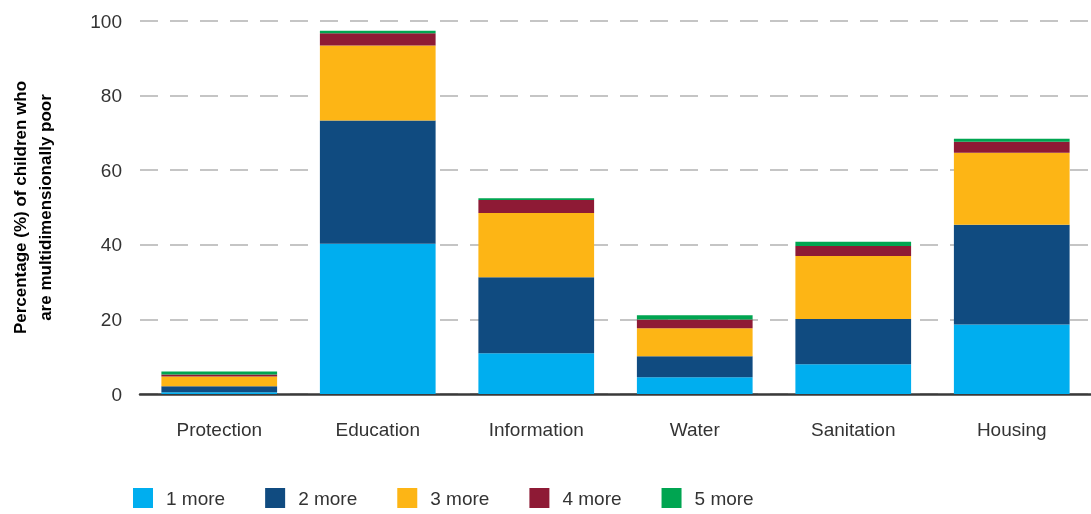 This screenshot has width=1091, height=514. What do you see at coordinates (111, 245) in the screenshot?
I see `y-tick-label: 40` at bounding box center [111, 245].